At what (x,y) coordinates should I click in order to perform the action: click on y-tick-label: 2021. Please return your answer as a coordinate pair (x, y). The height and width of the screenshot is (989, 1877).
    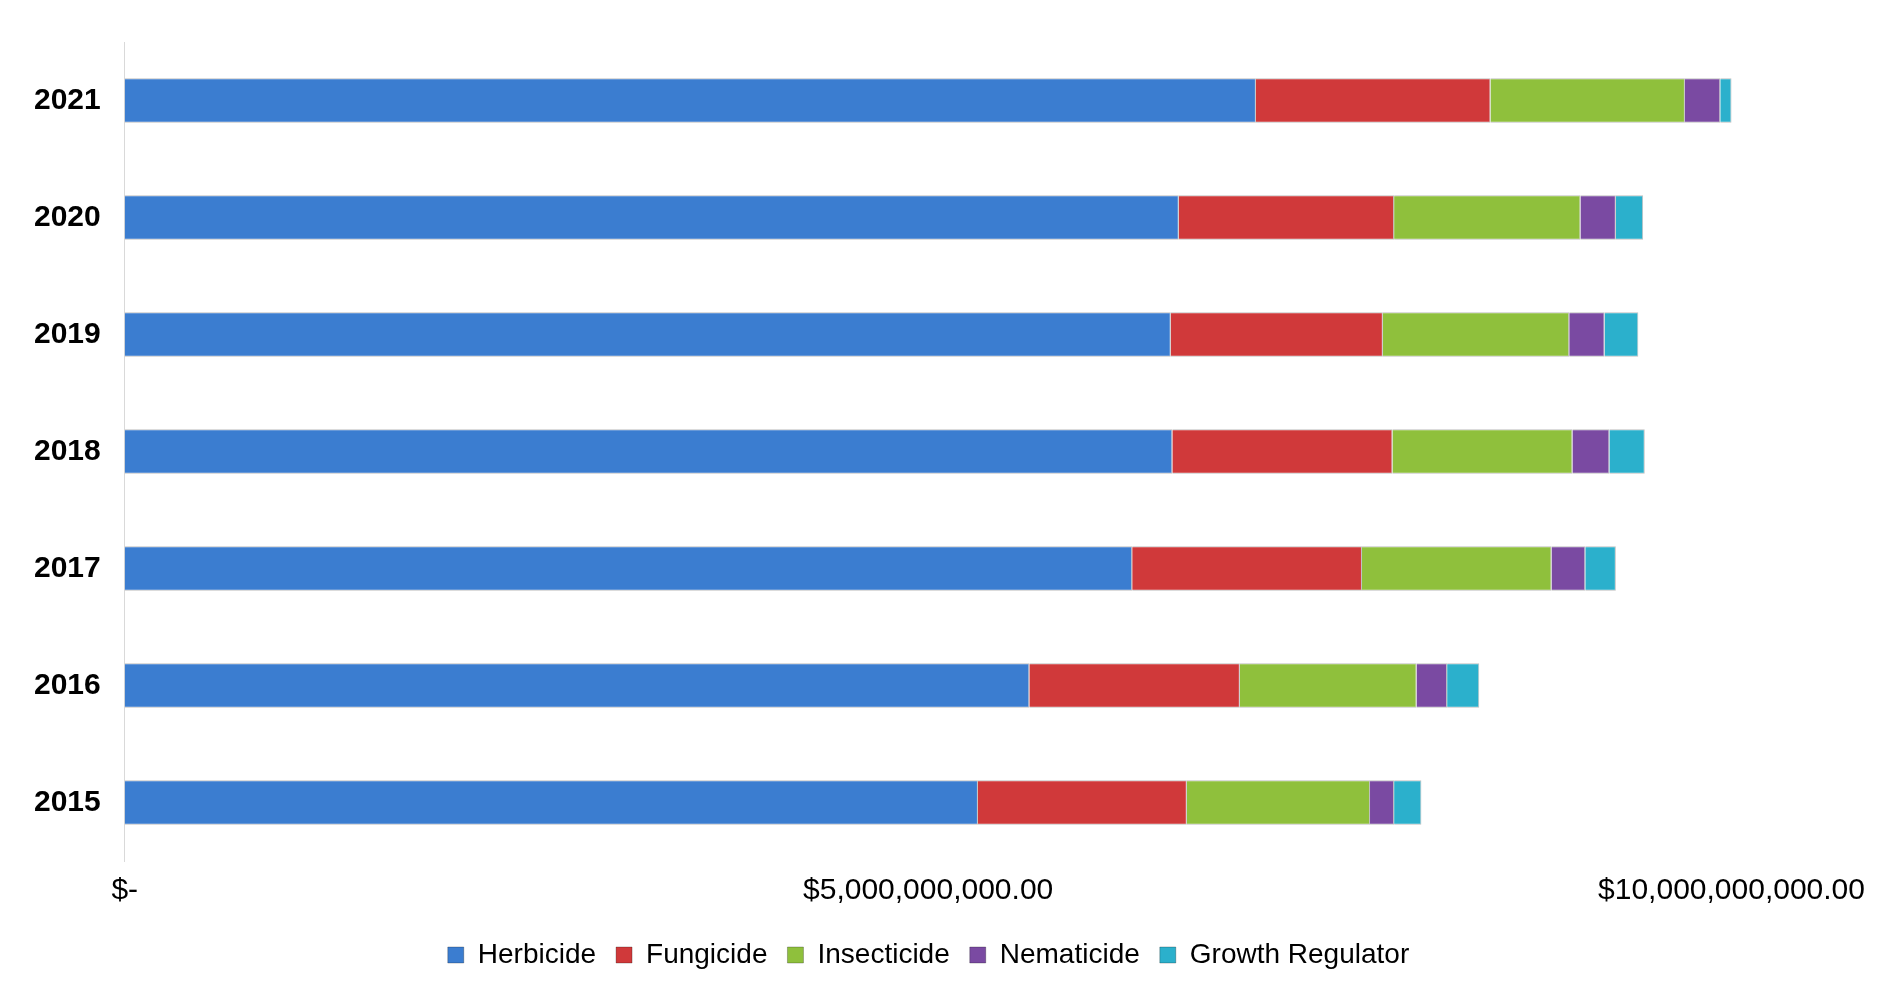
    Looking at the image, I should click on (67, 98).